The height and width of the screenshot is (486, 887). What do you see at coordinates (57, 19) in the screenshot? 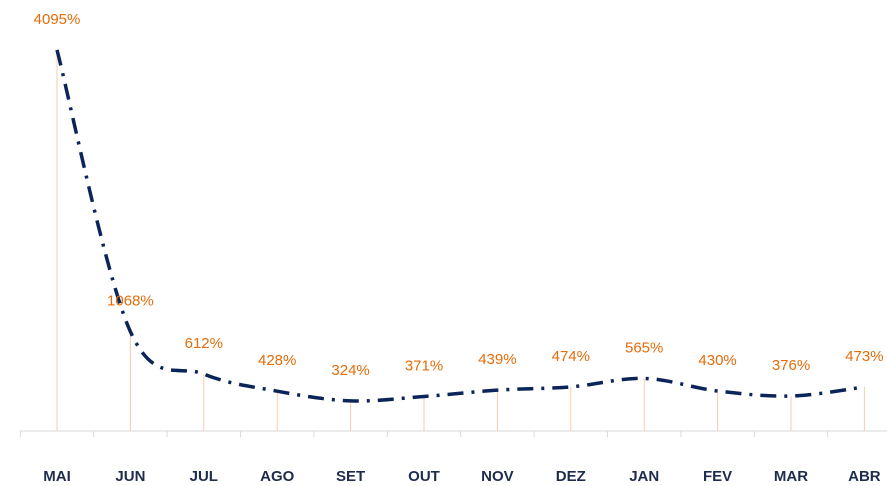
I see `value-label: 4095%` at bounding box center [57, 19].